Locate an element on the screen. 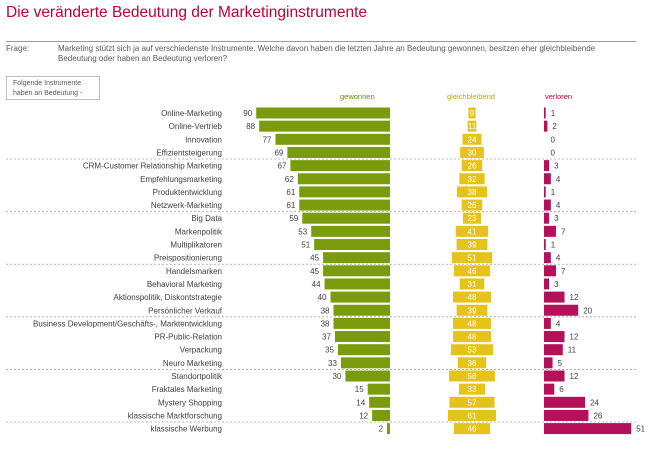  category-label: klassische Marktforschung is located at coordinates (175, 415).